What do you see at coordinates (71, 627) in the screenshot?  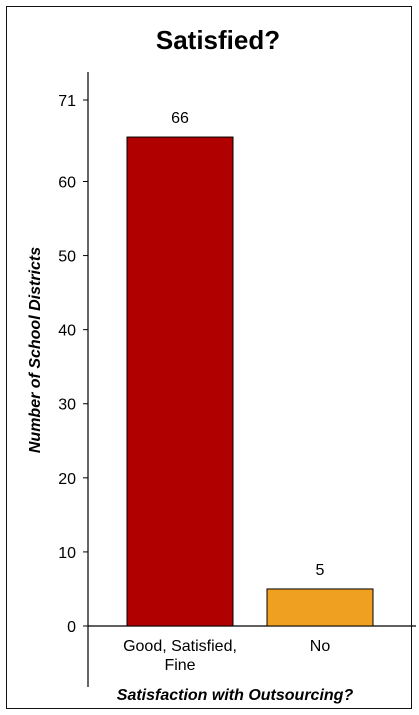 I see `y-tick-label: 0` at bounding box center [71, 627].